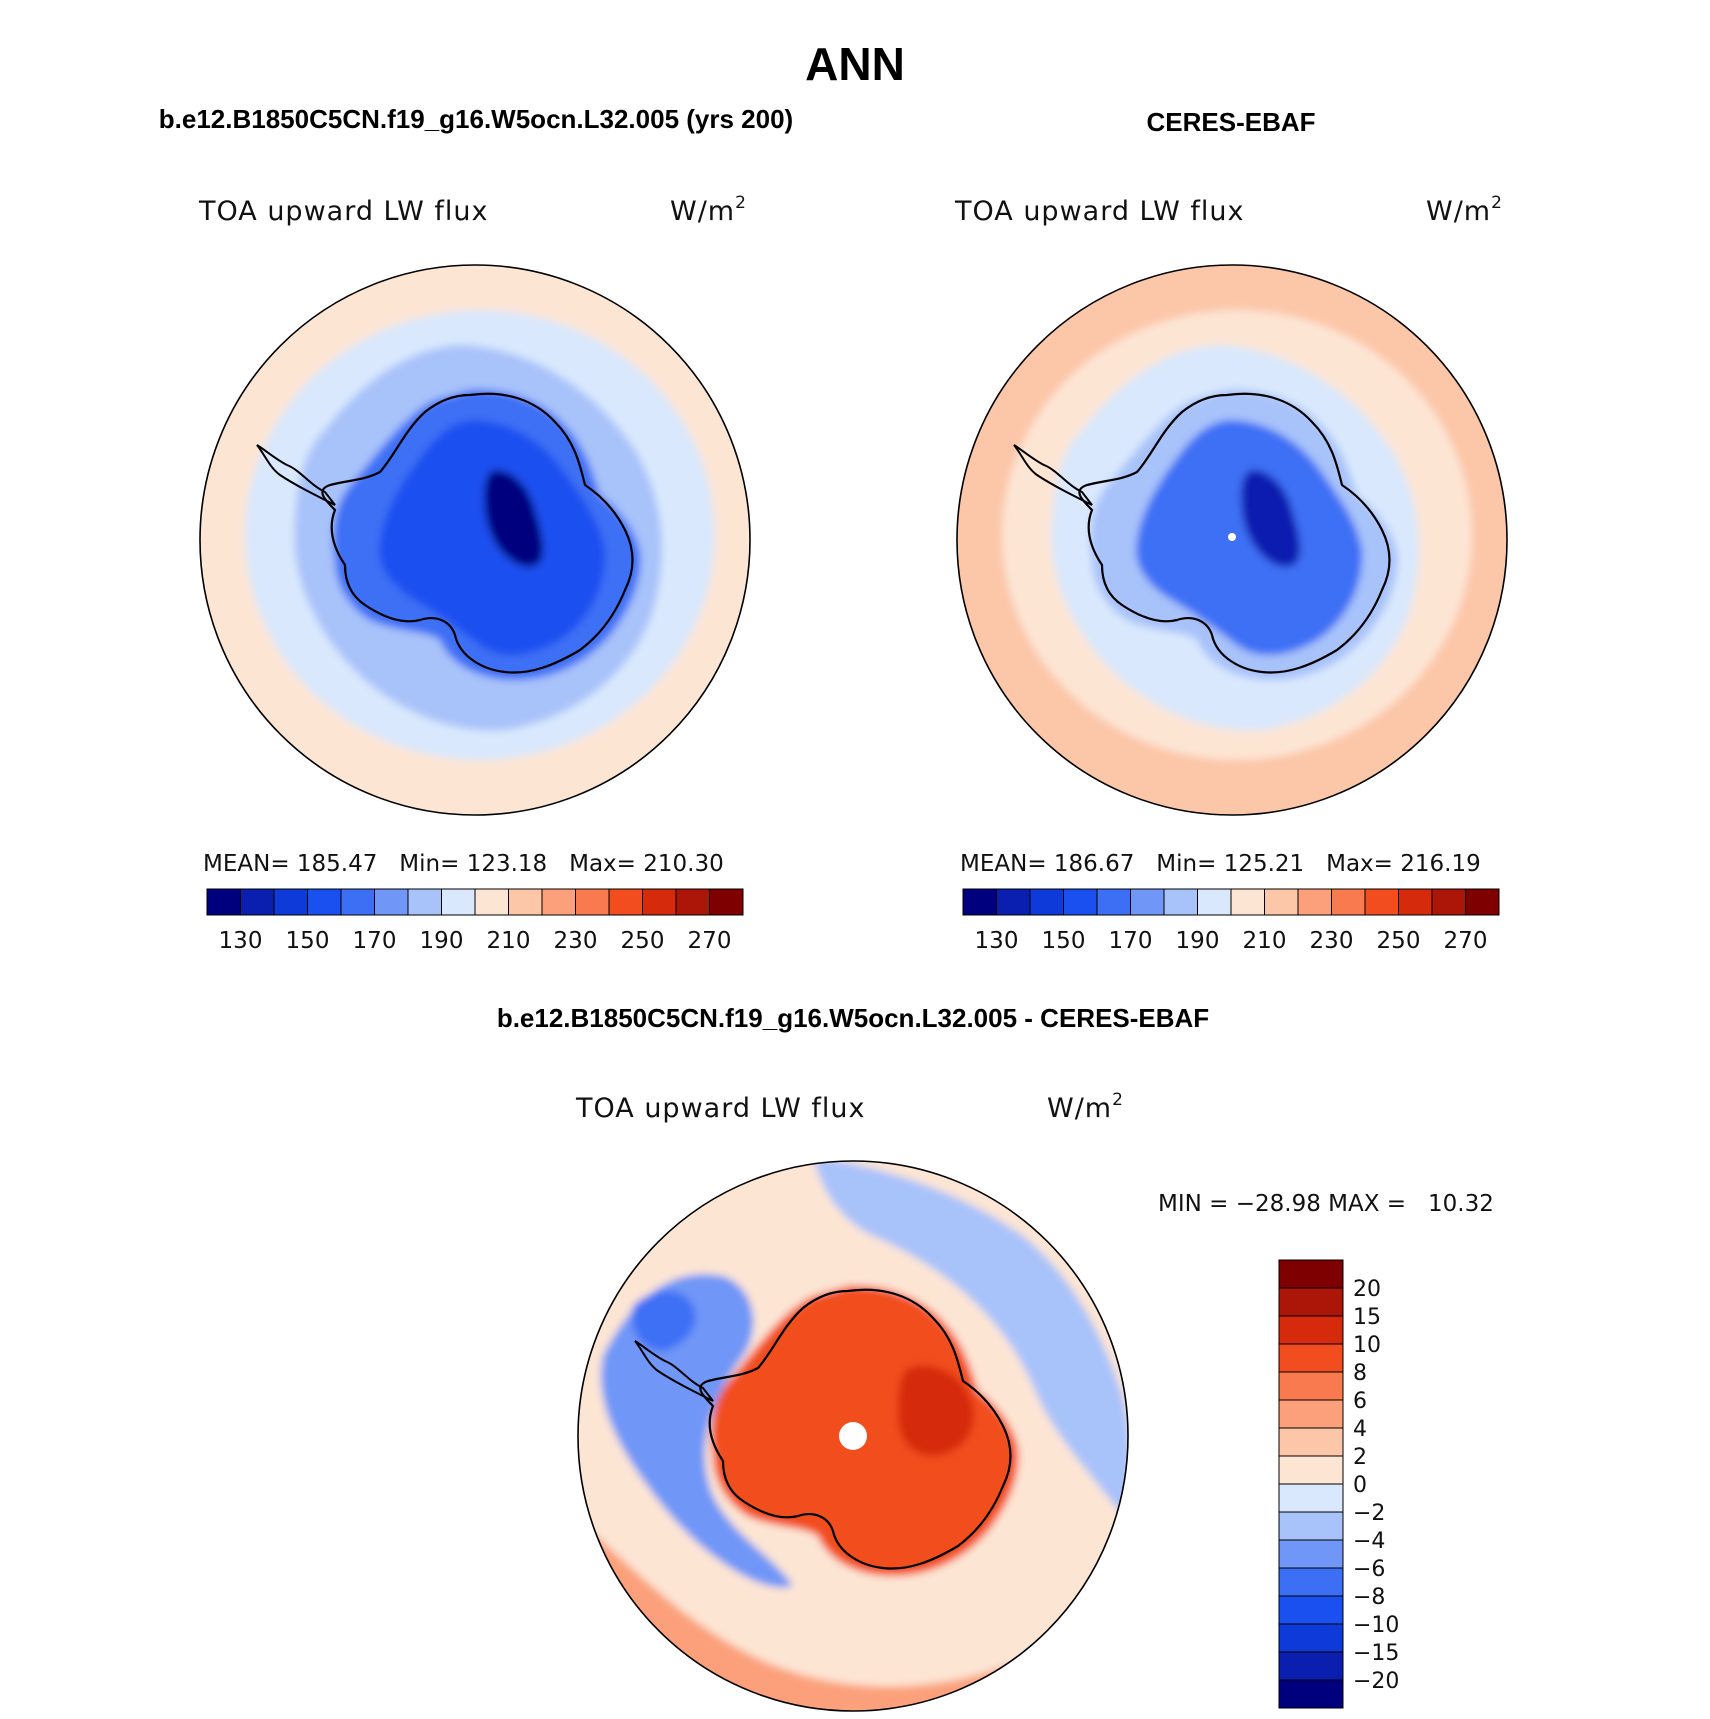 The height and width of the screenshot is (1719, 1710). What do you see at coordinates (1326, 1204) in the screenshot?
I see `panel3-stats: MIN = −28.98 MAX = 10.32` at bounding box center [1326, 1204].